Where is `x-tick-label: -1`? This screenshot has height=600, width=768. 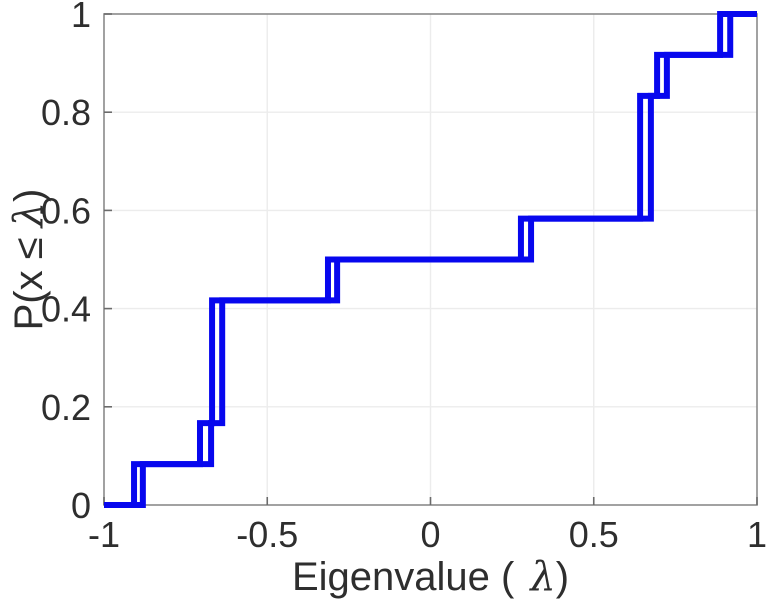
x-tick-label: -1 is located at coordinates (104, 534).